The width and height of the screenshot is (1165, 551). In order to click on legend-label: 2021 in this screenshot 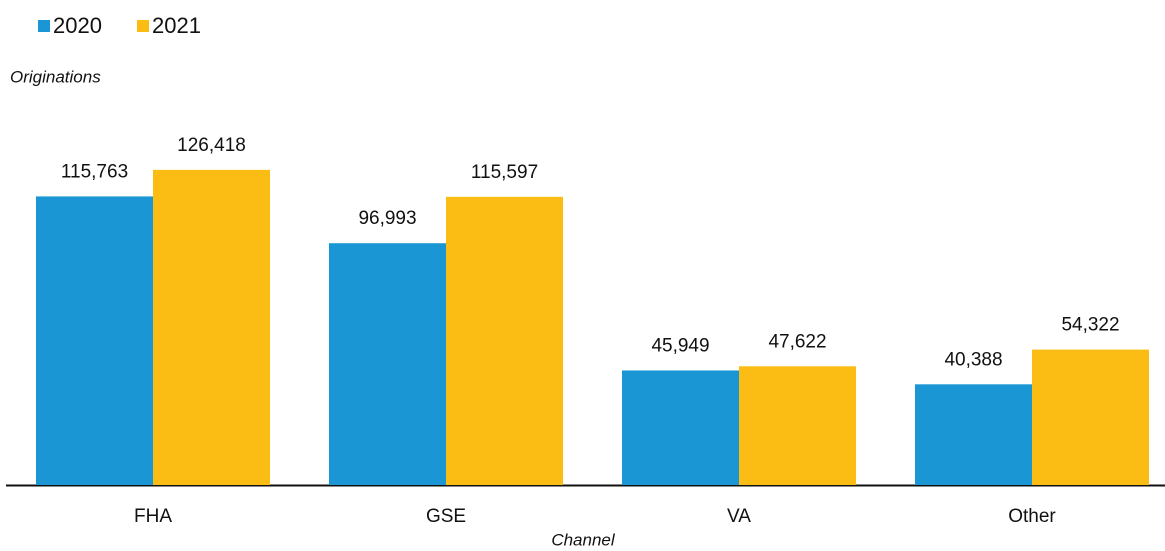, I will do `click(176, 25)`.